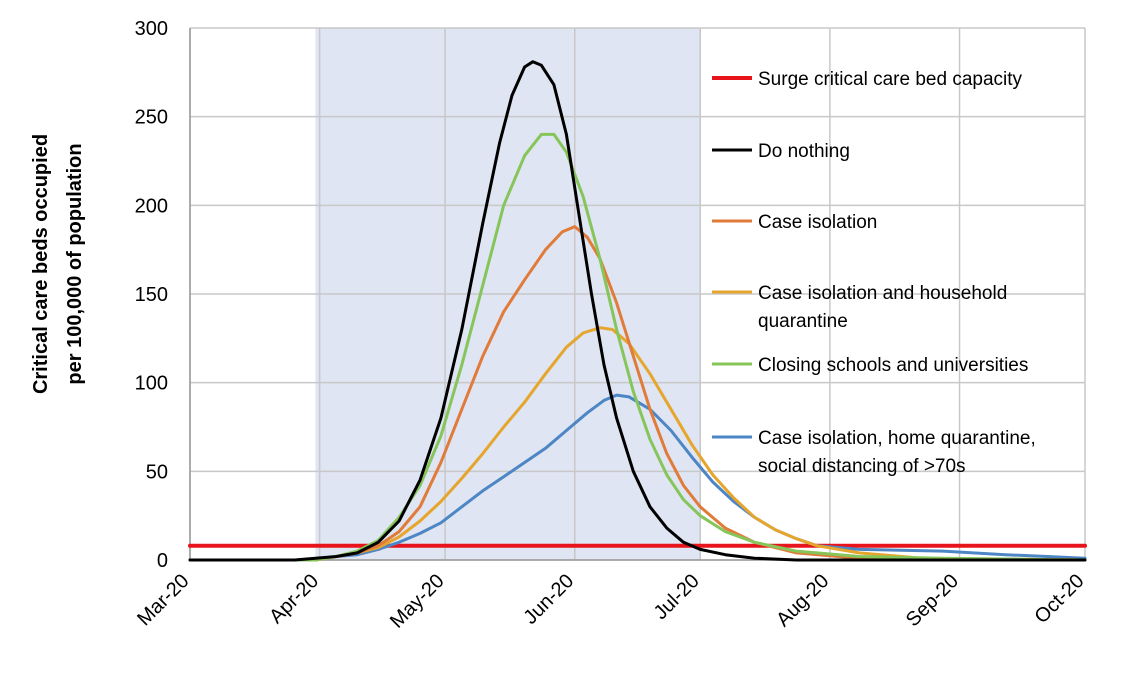 This screenshot has width=1134, height=682. I want to click on legend-label-5-0: Case isolation, home quarantine,, so click(897, 438).